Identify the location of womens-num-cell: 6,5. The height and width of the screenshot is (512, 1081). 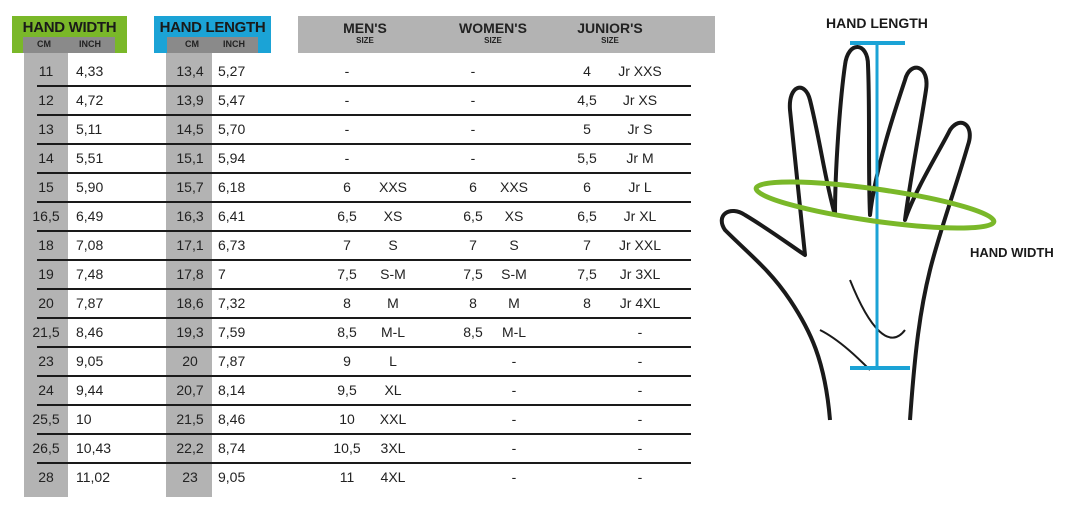
(473, 216).